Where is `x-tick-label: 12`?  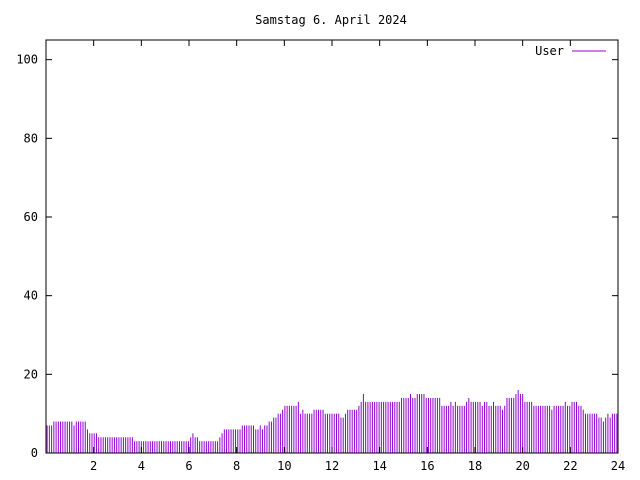 x-tick-label: 12 is located at coordinates (332, 466).